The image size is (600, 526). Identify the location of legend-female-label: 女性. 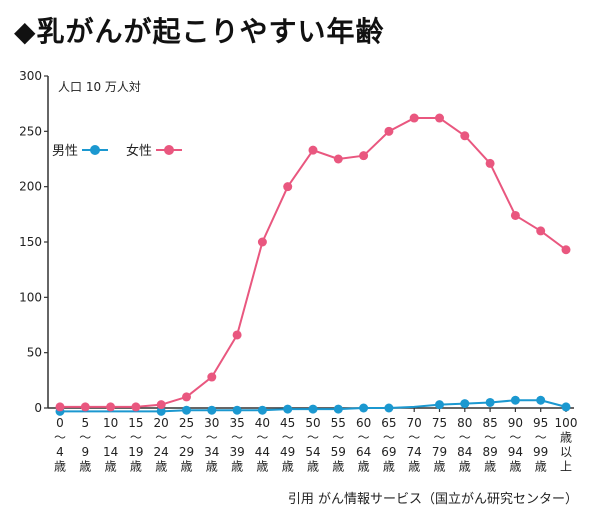
(139, 151).